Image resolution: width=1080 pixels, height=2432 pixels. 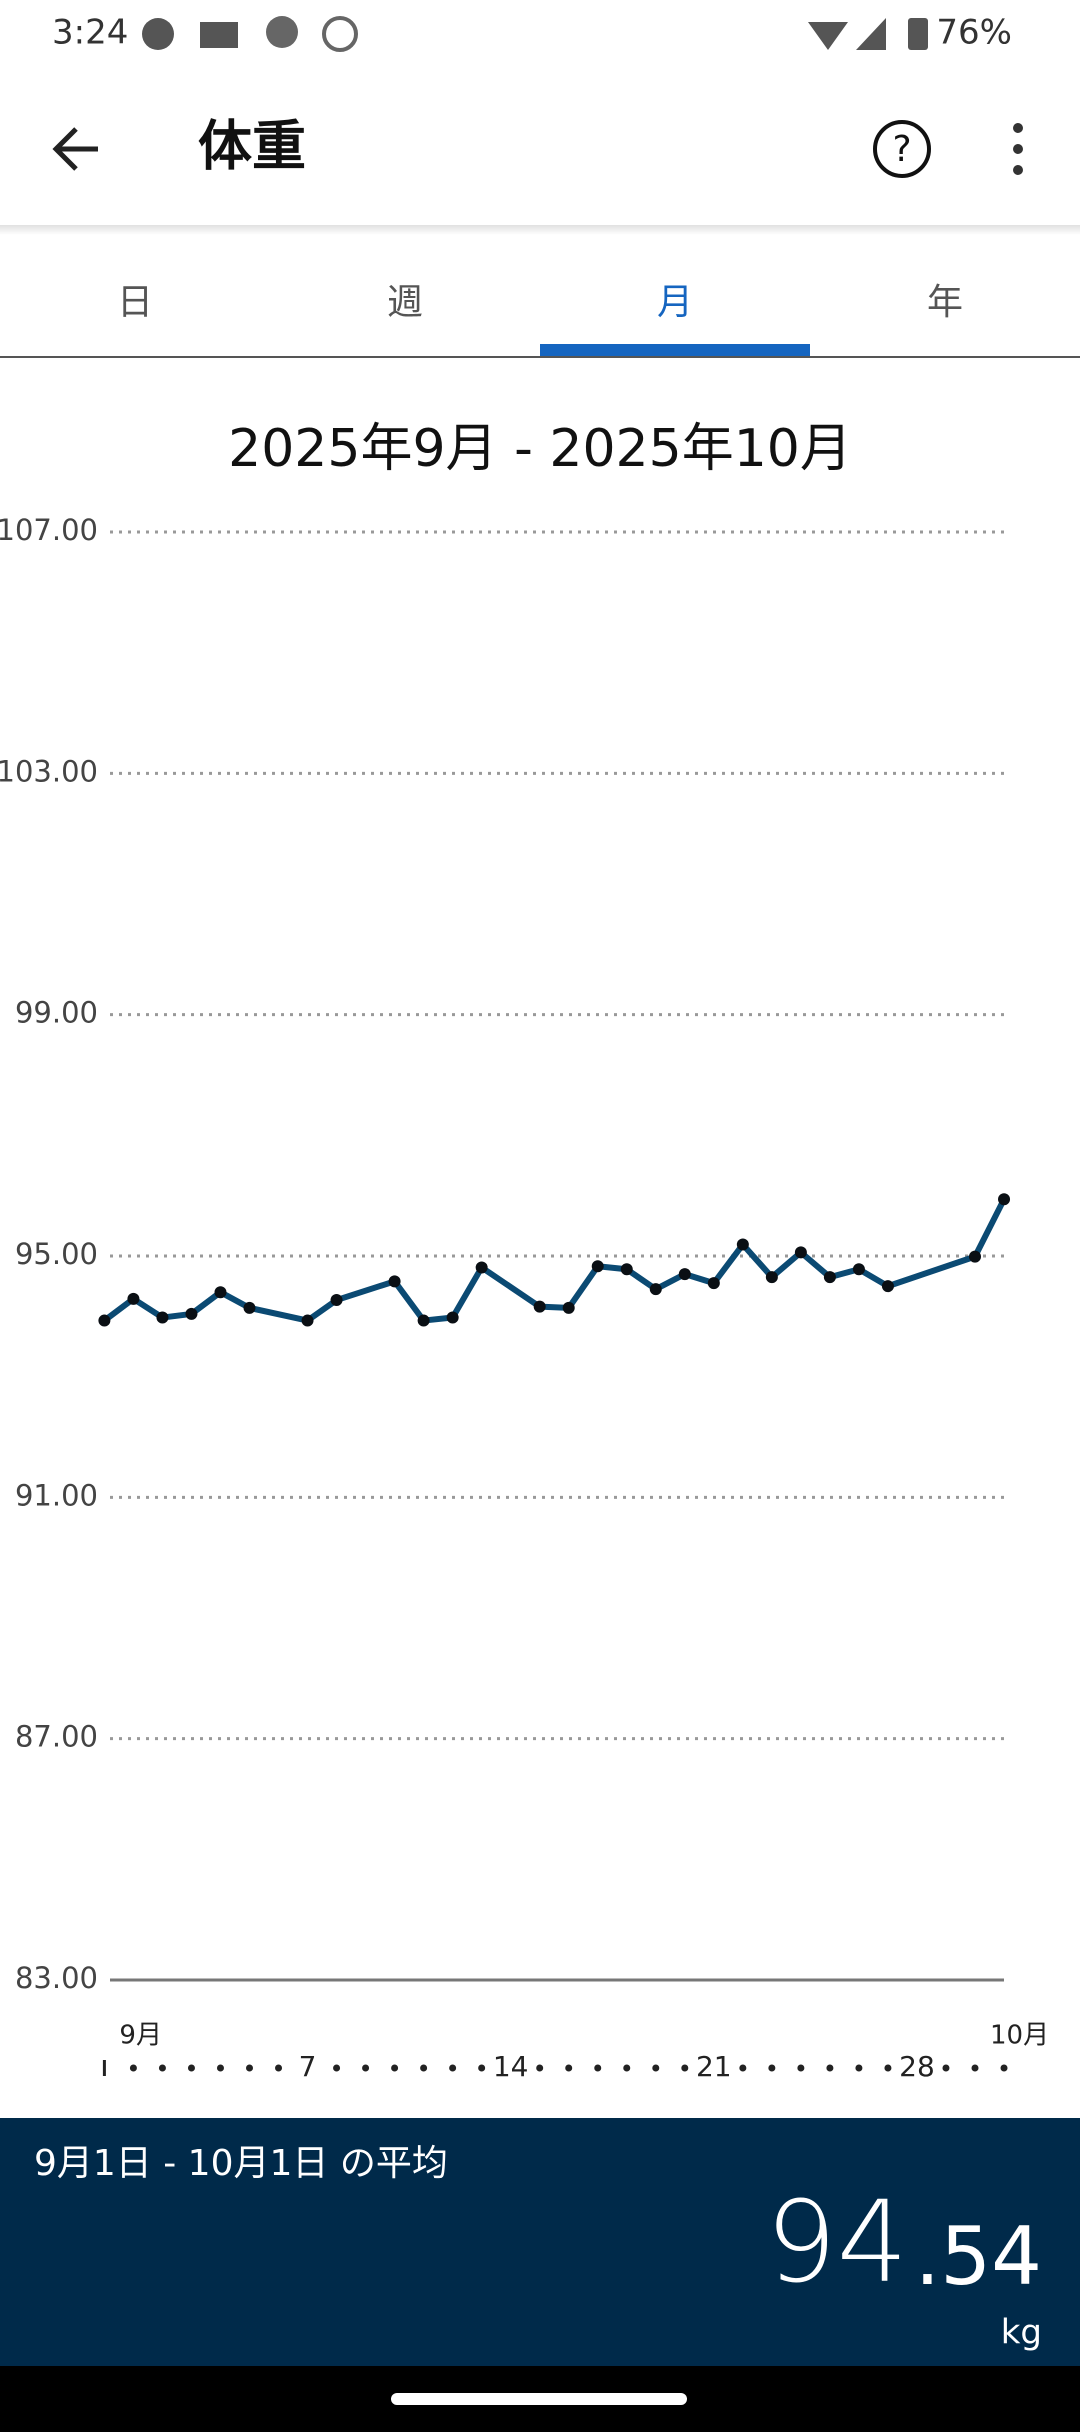 I want to click on y-tick-label: 99.00, so click(x=56, y=1013).